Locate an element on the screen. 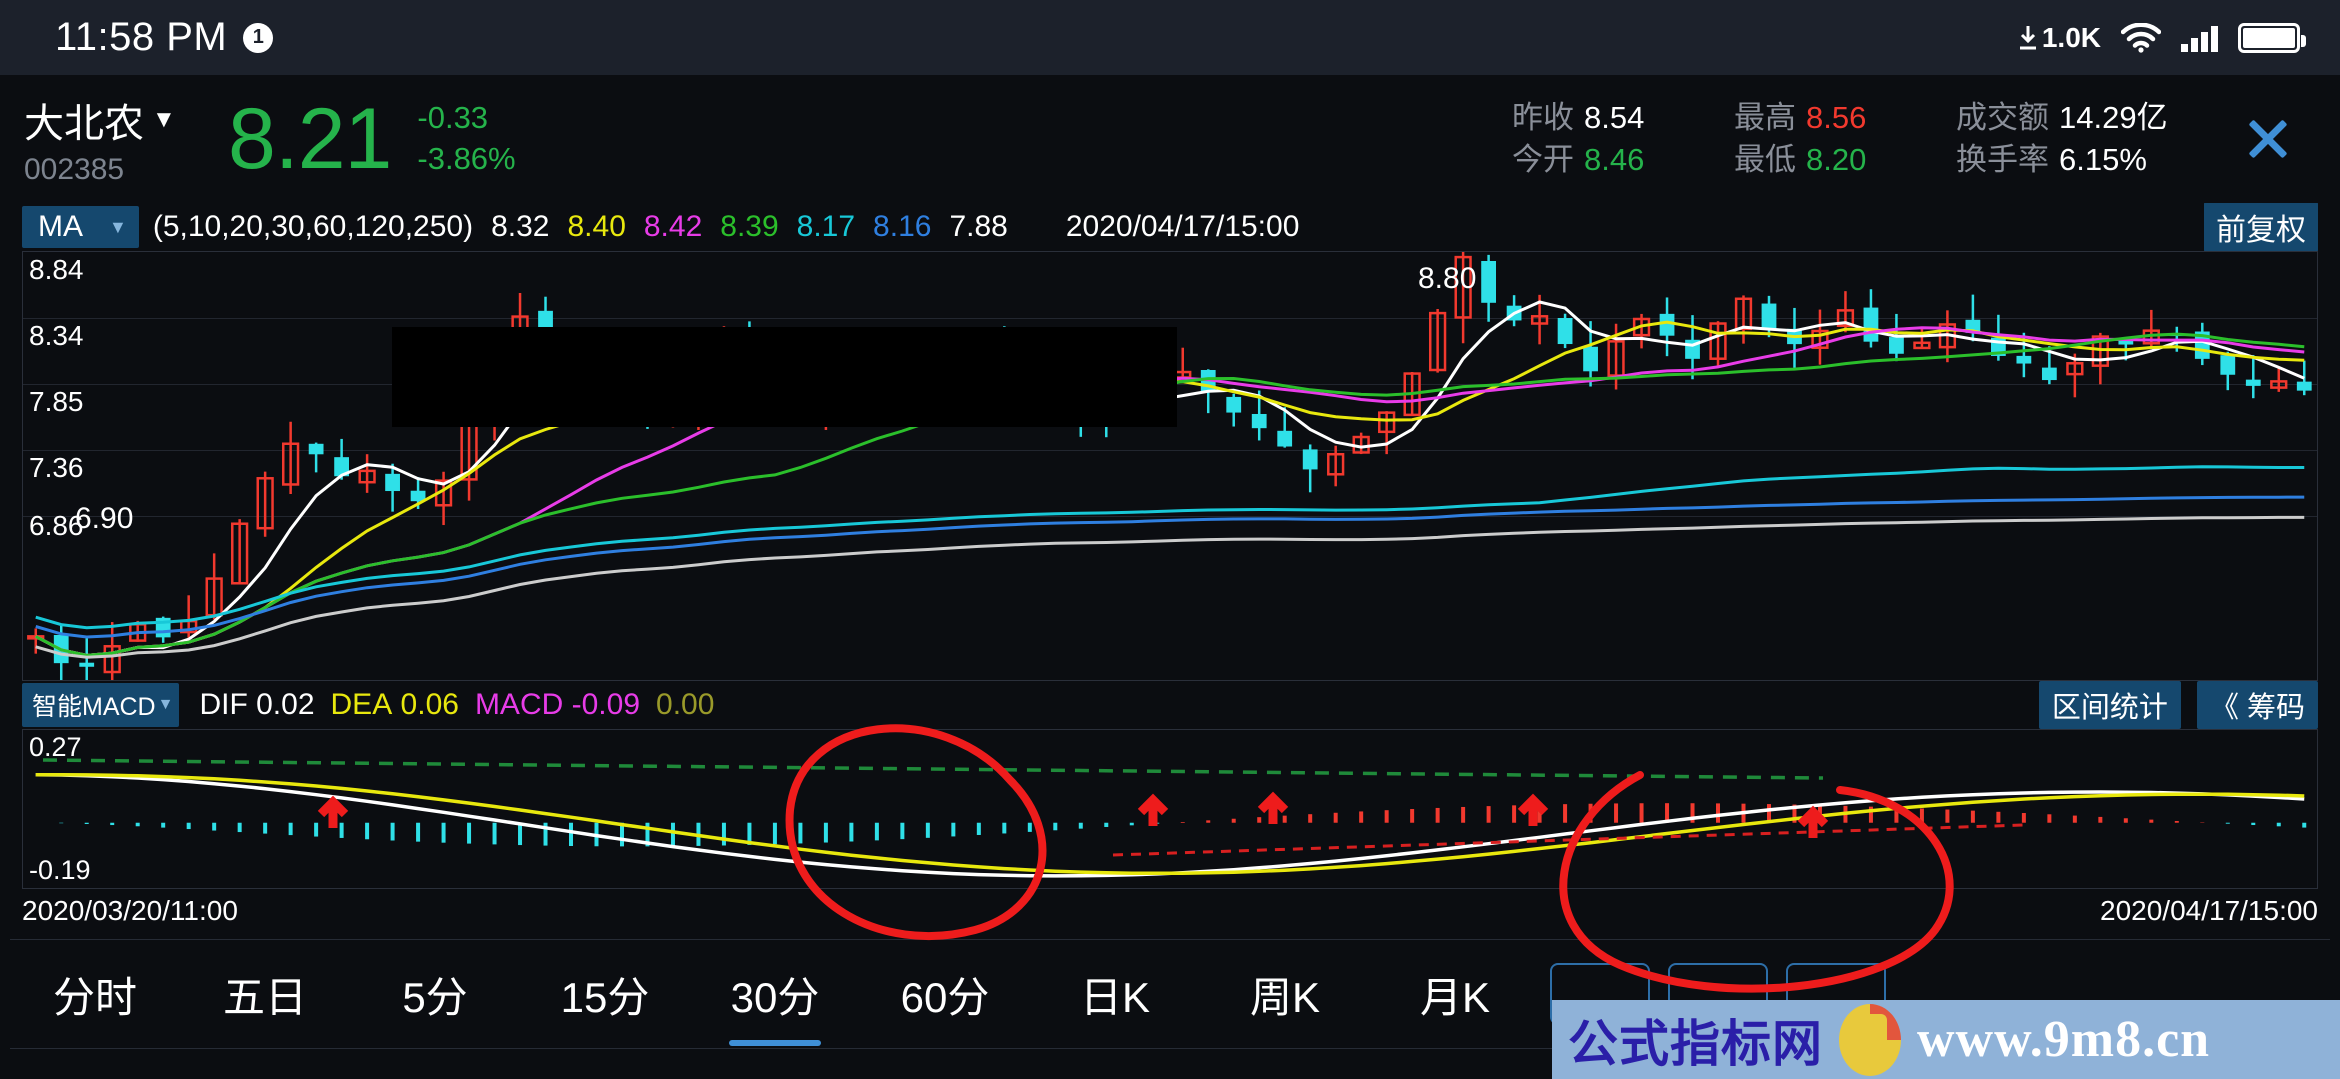  stat-turnover-amount: 成交额 14.29亿 is located at coordinates (2085, 118).